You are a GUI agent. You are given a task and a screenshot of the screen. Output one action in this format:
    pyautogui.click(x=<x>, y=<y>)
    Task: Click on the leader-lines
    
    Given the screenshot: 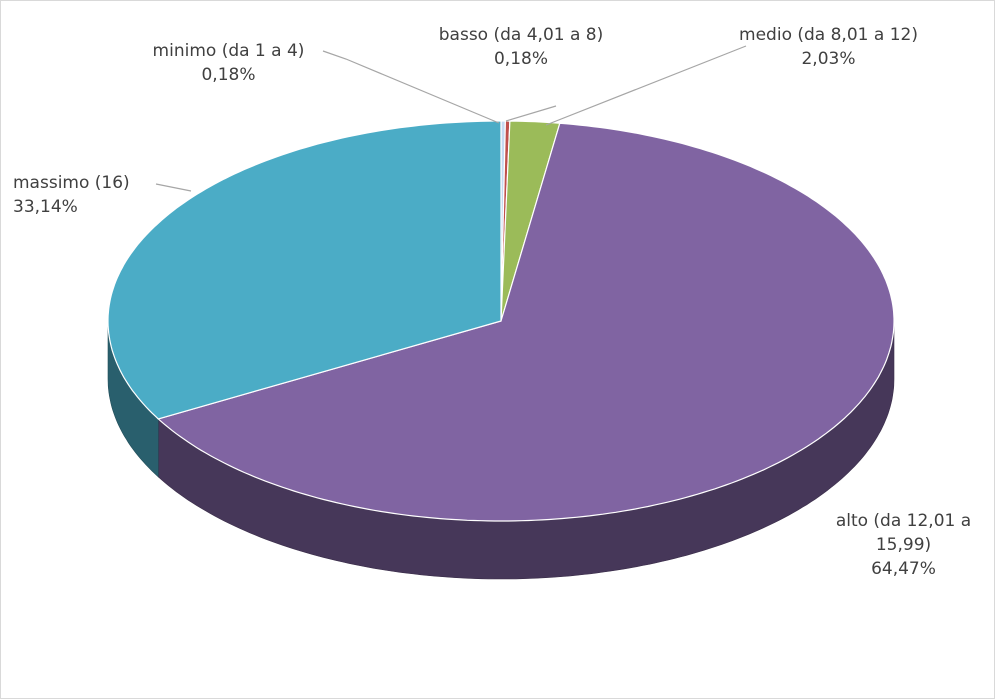 What is the action you would take?
    pyautogui.click(x=451, y=118)
    